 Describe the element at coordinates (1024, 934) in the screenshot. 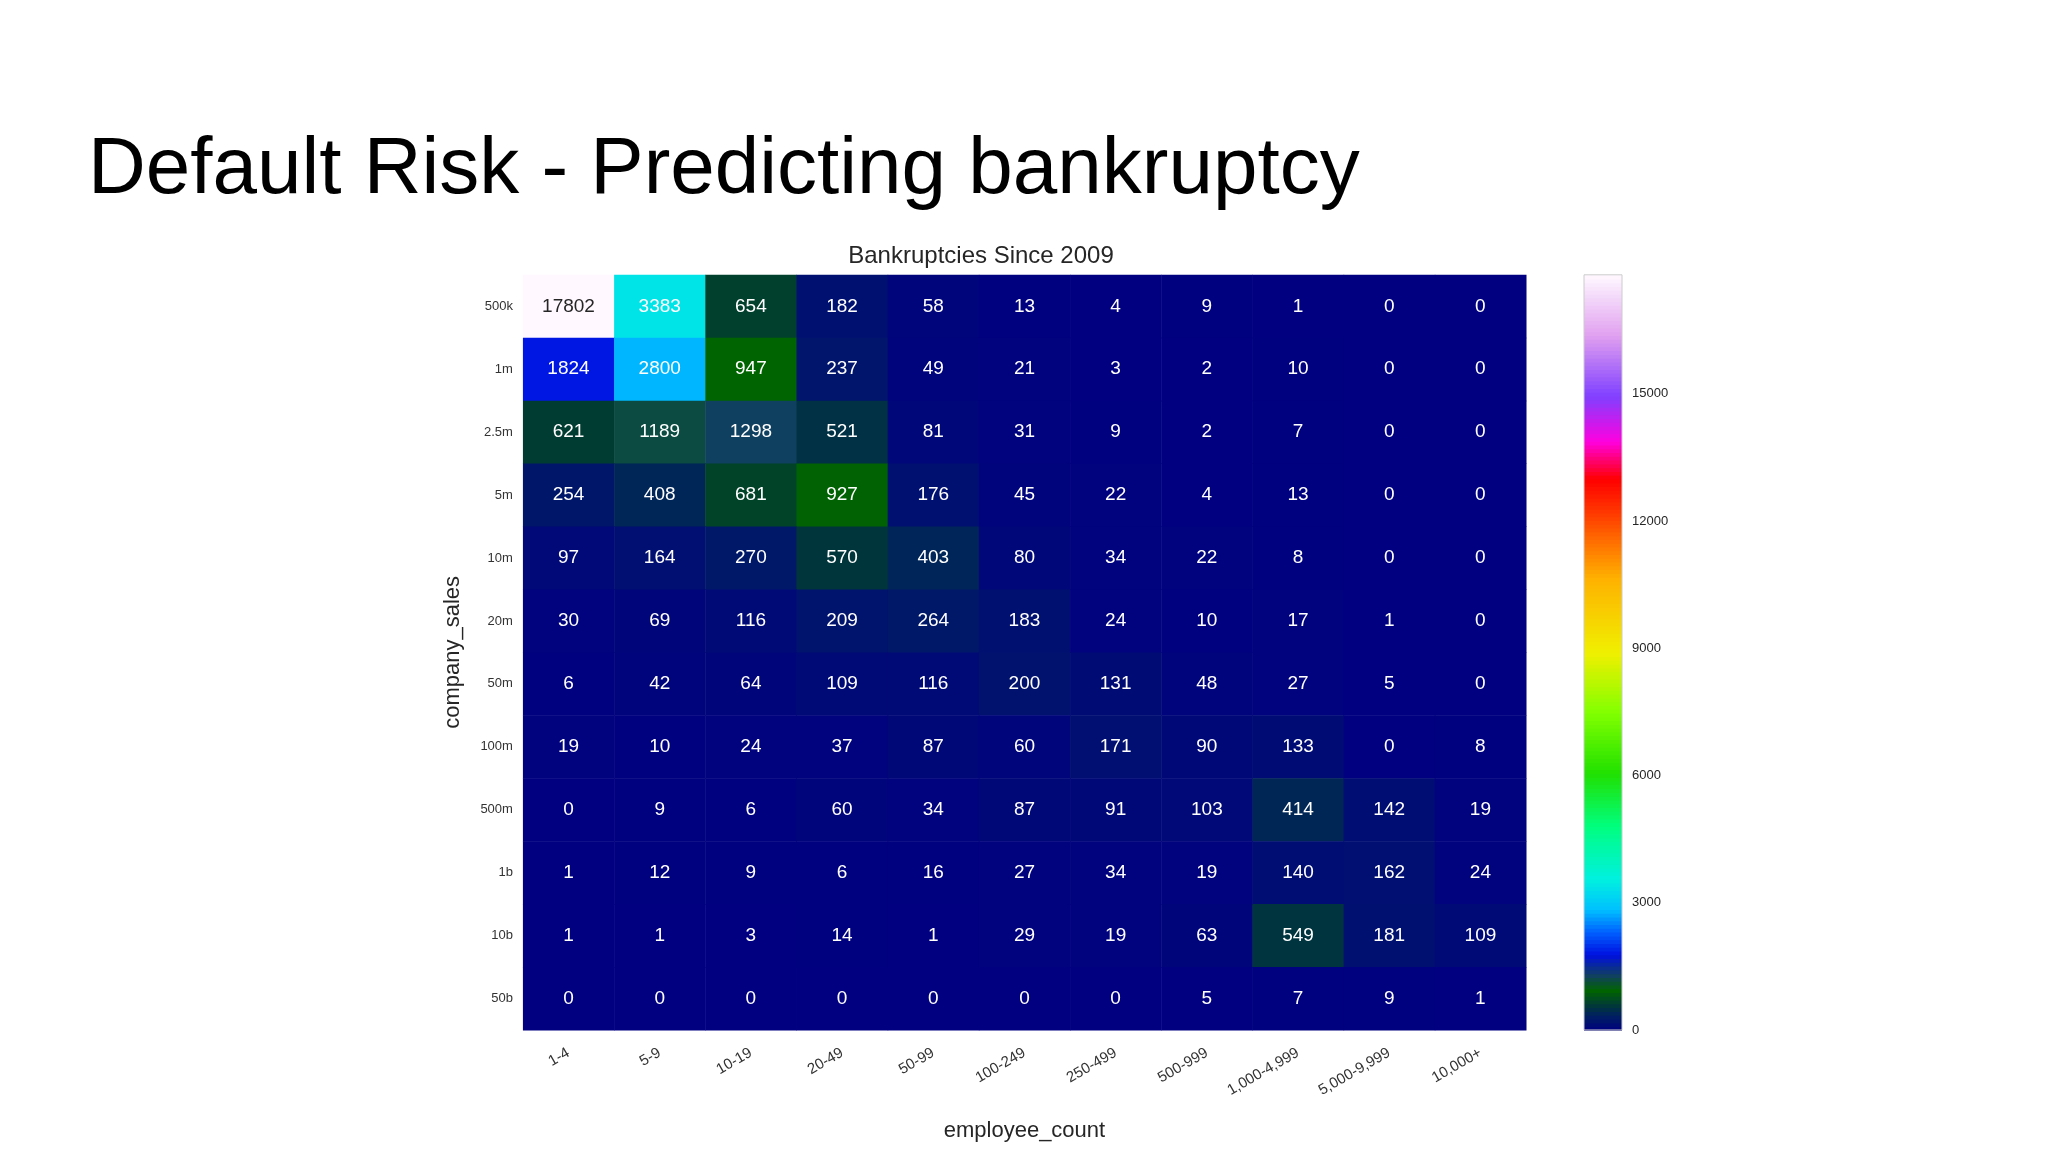

I see `data-label: 29` at that location.